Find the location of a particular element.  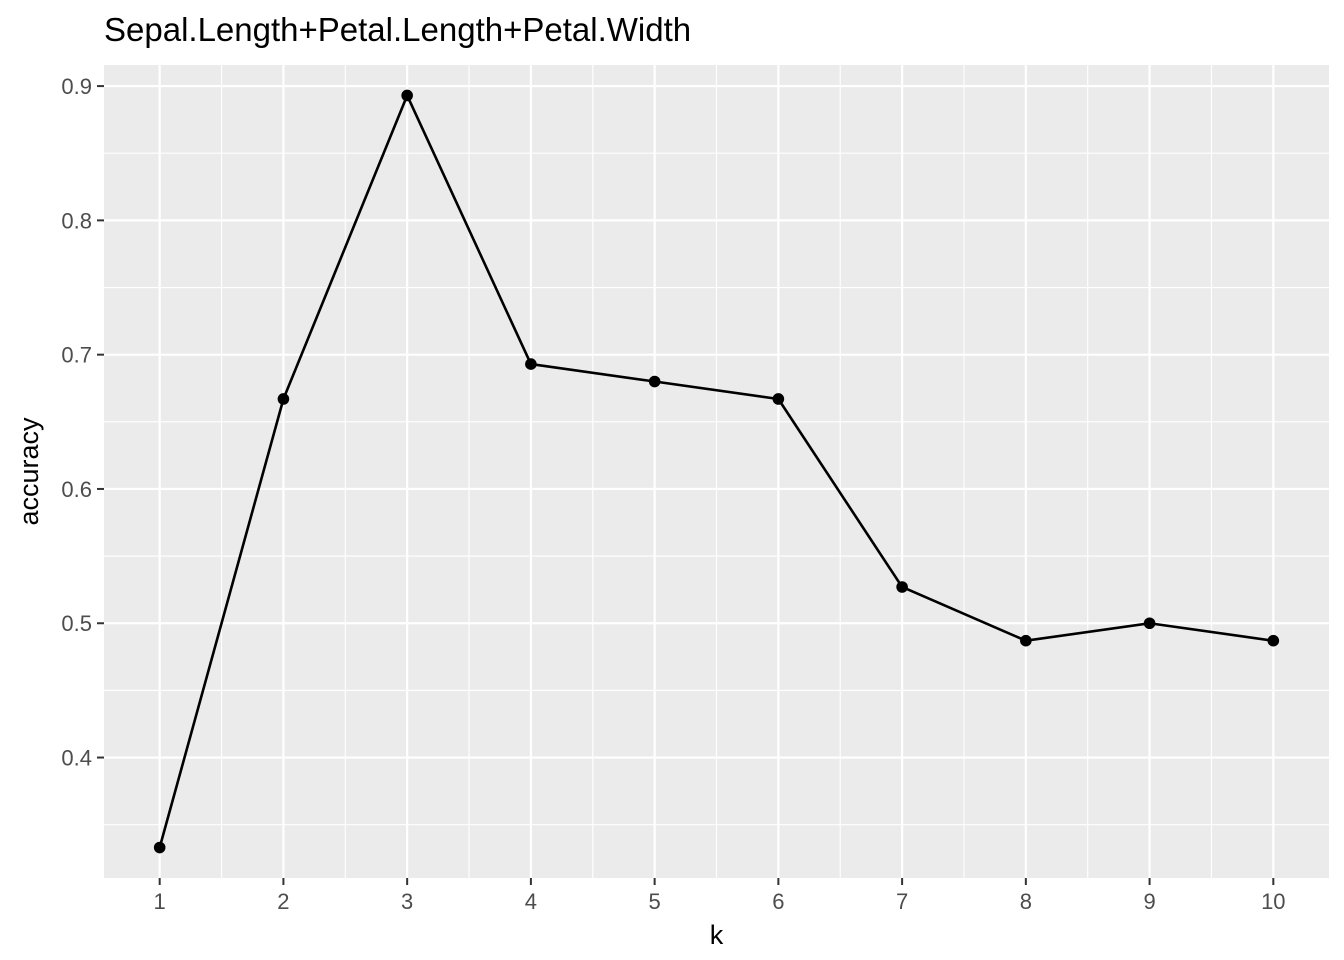

y-tick-label: 0.7 is located at coordinates (76, 355).